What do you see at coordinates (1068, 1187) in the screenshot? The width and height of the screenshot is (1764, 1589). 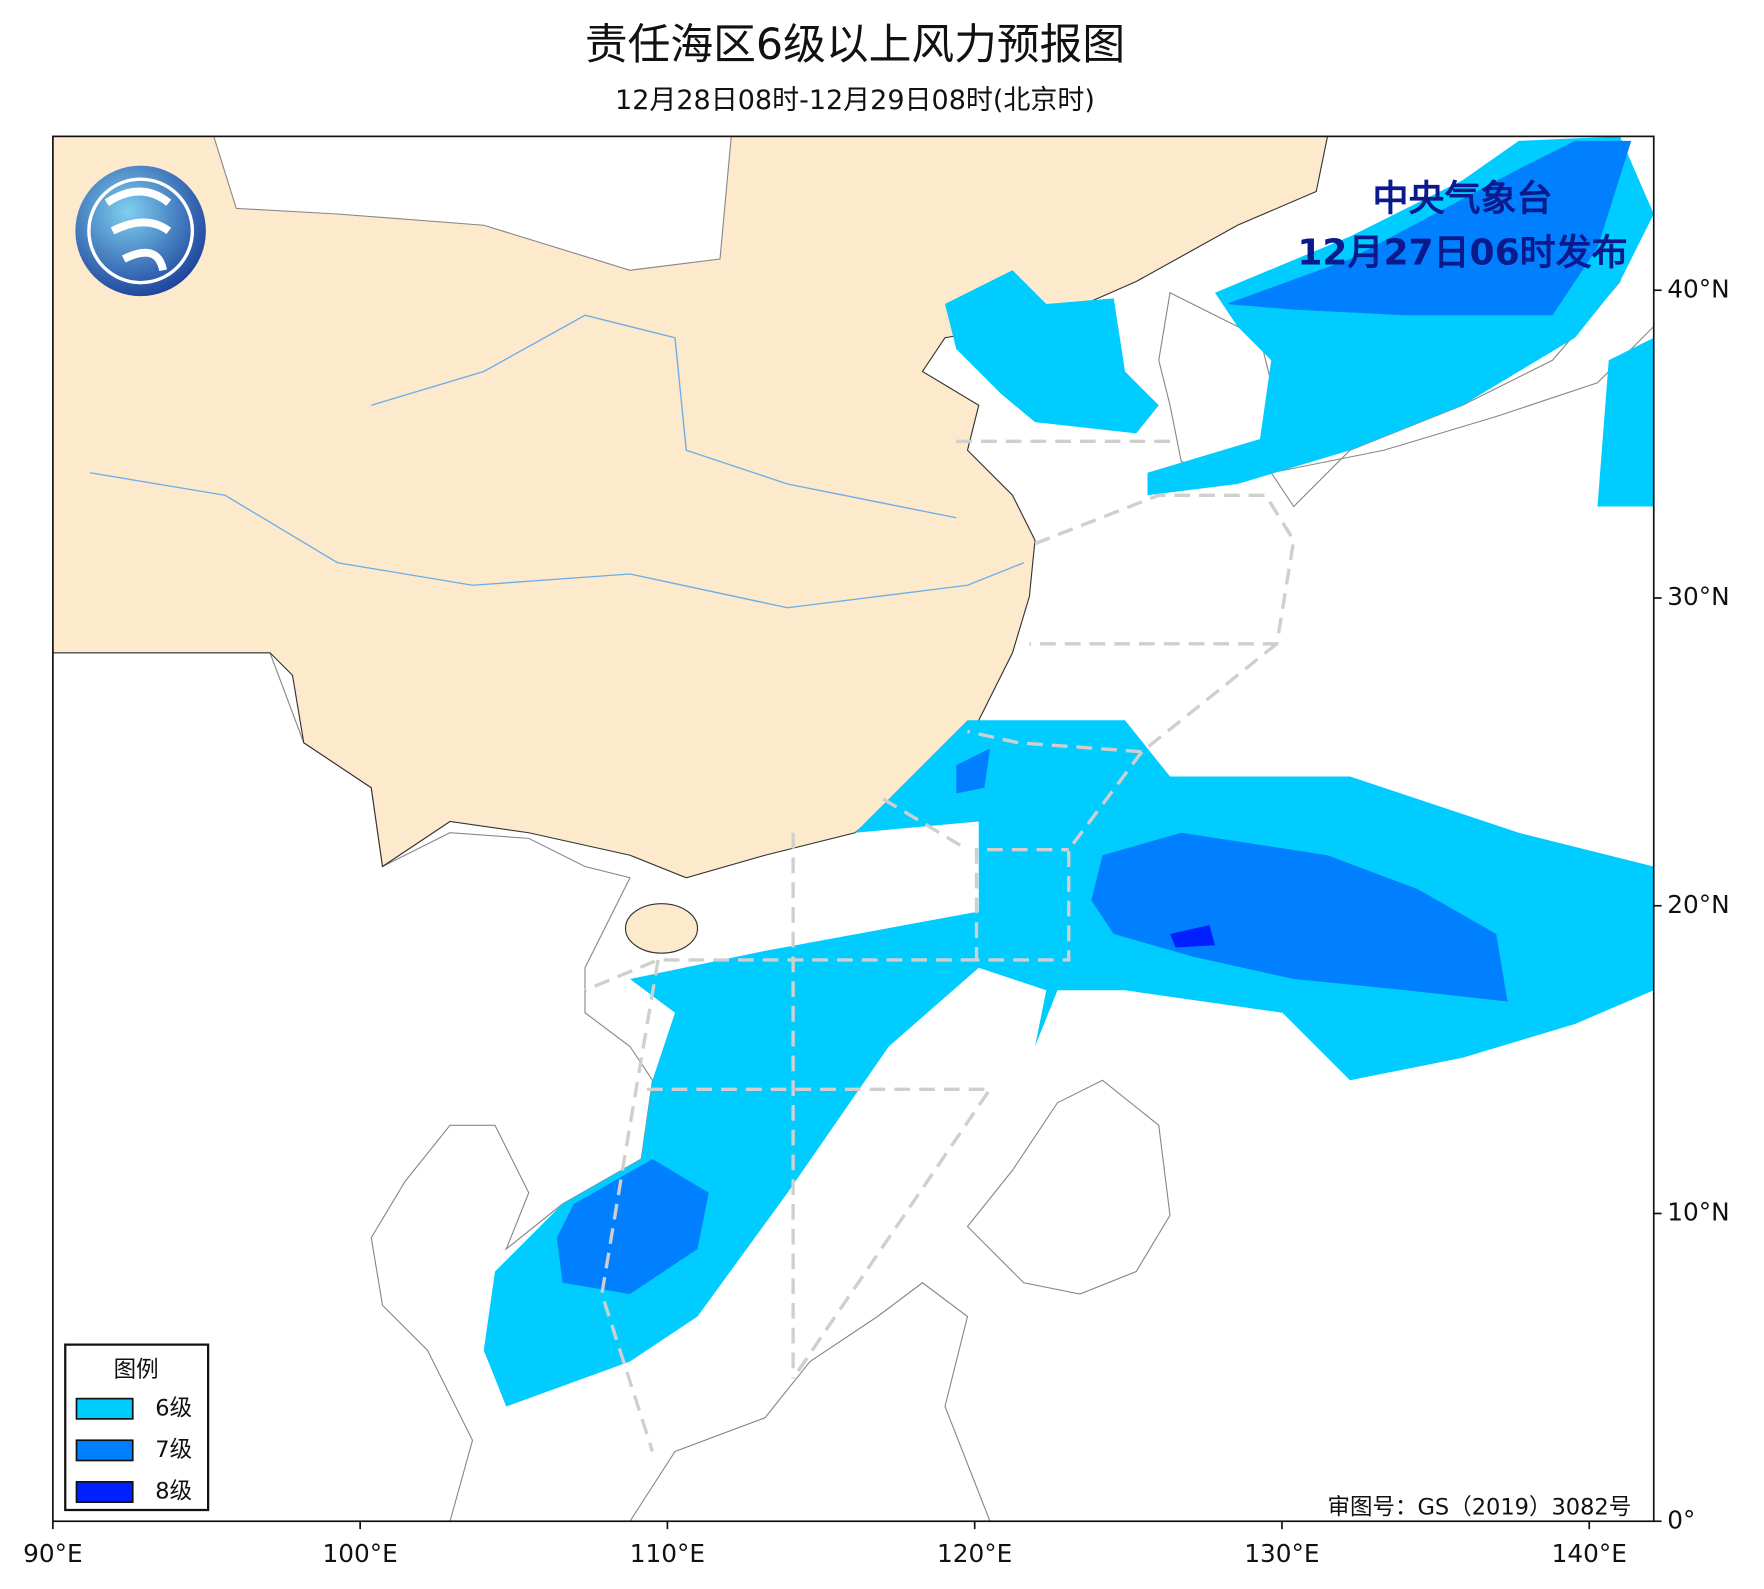 I see `philippines` at bounding box center [1068, 1187].